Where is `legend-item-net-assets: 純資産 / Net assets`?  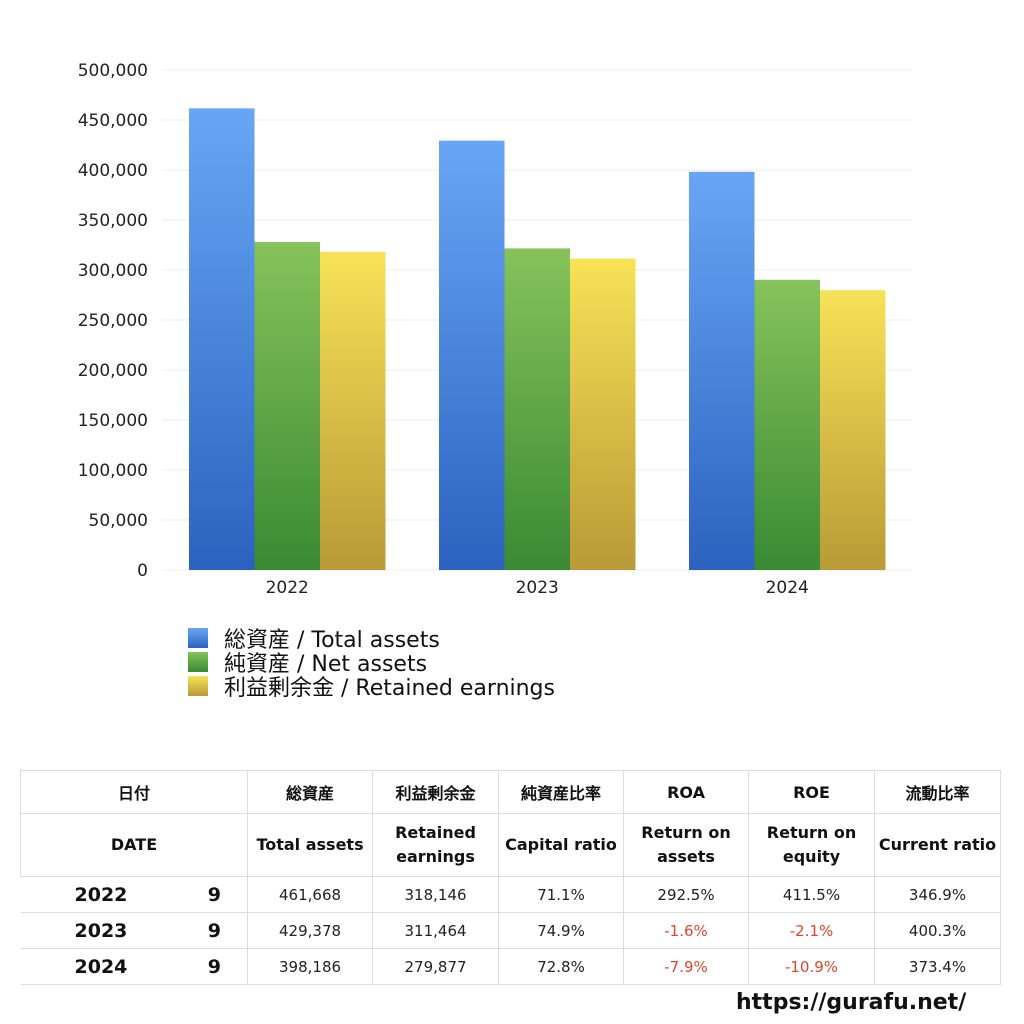 legend-item-net-assets: 純資産 / Net assets is located at coordinates (371, 663).